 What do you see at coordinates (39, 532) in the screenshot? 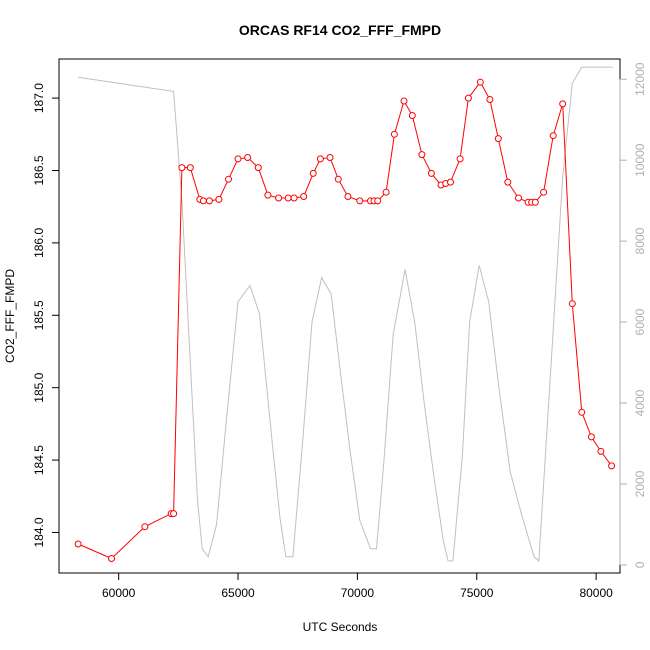
I see `y-tick-label: 184.0` at bounding box center [39, 532].